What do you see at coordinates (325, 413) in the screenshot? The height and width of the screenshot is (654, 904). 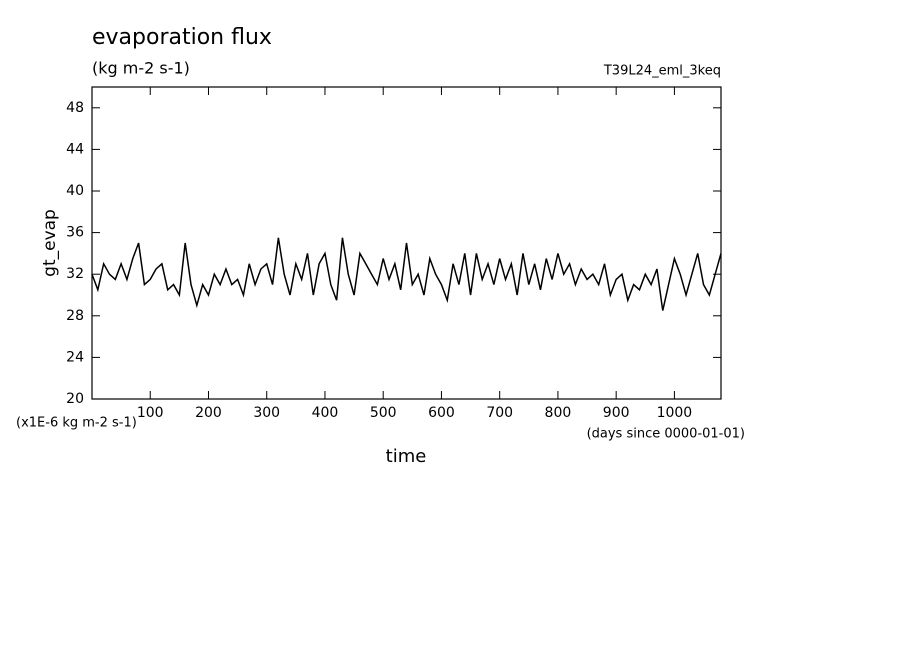 I see `x-tick-label: 400` at bounding box center [325, 413].